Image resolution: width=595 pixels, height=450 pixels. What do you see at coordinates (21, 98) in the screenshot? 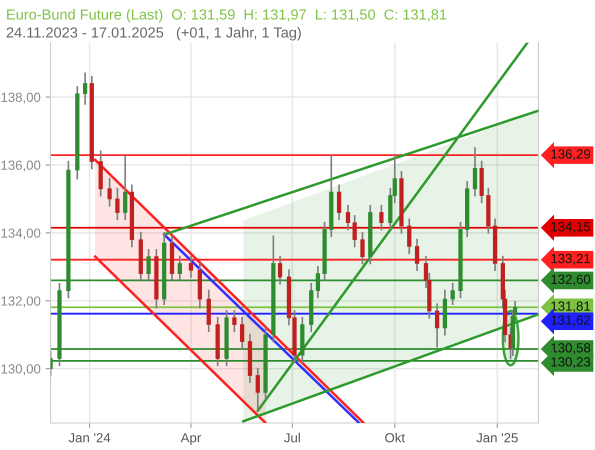
I see `y-tick-label: 138,00` at bounding box center [21, 98].